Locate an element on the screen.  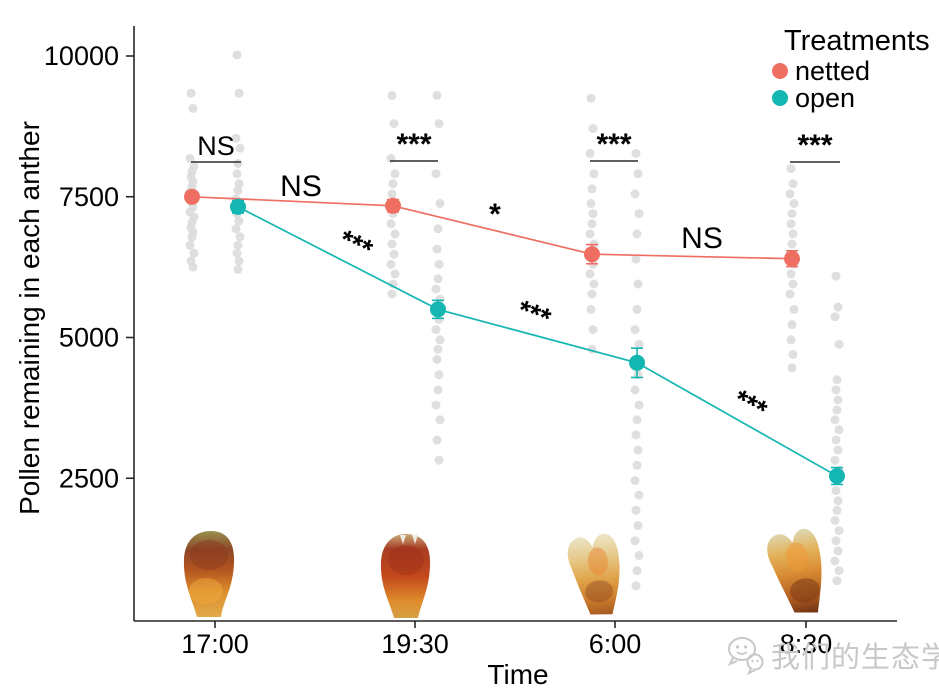
netted-marker-icon is located at coordinates (780, 71).